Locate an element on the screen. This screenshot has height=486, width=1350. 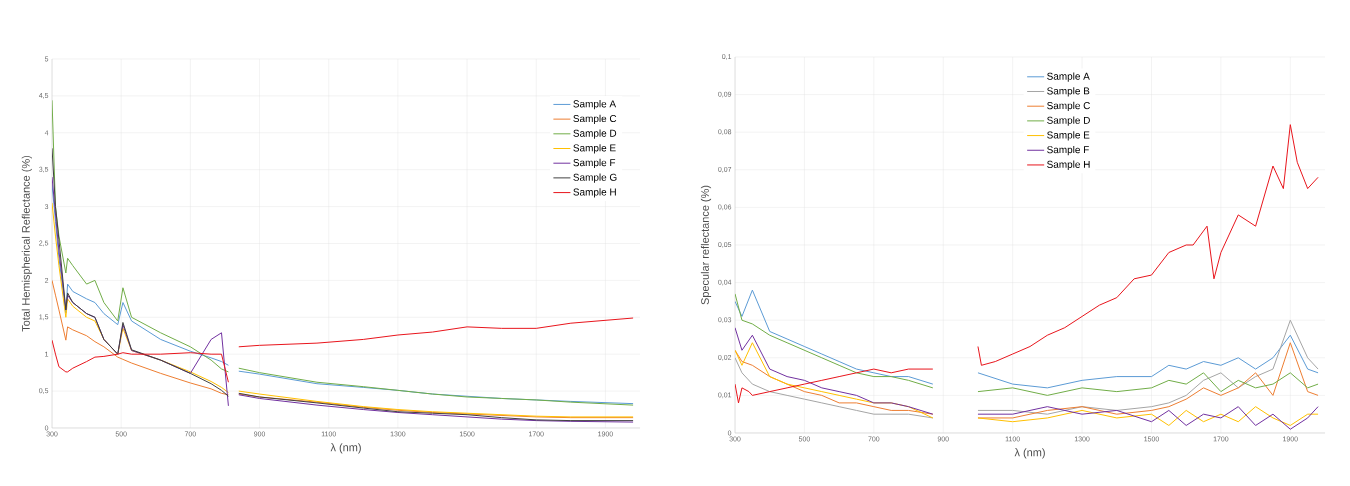
y-axis-title: Total Hemispherical Reflectance (%) is located at coordinates (26, 243).